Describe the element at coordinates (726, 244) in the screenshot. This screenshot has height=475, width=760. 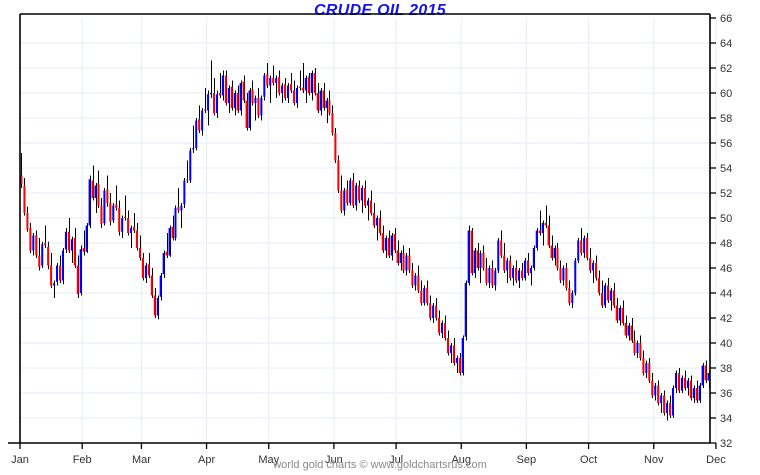
I see `svg-text: 48` at that location.